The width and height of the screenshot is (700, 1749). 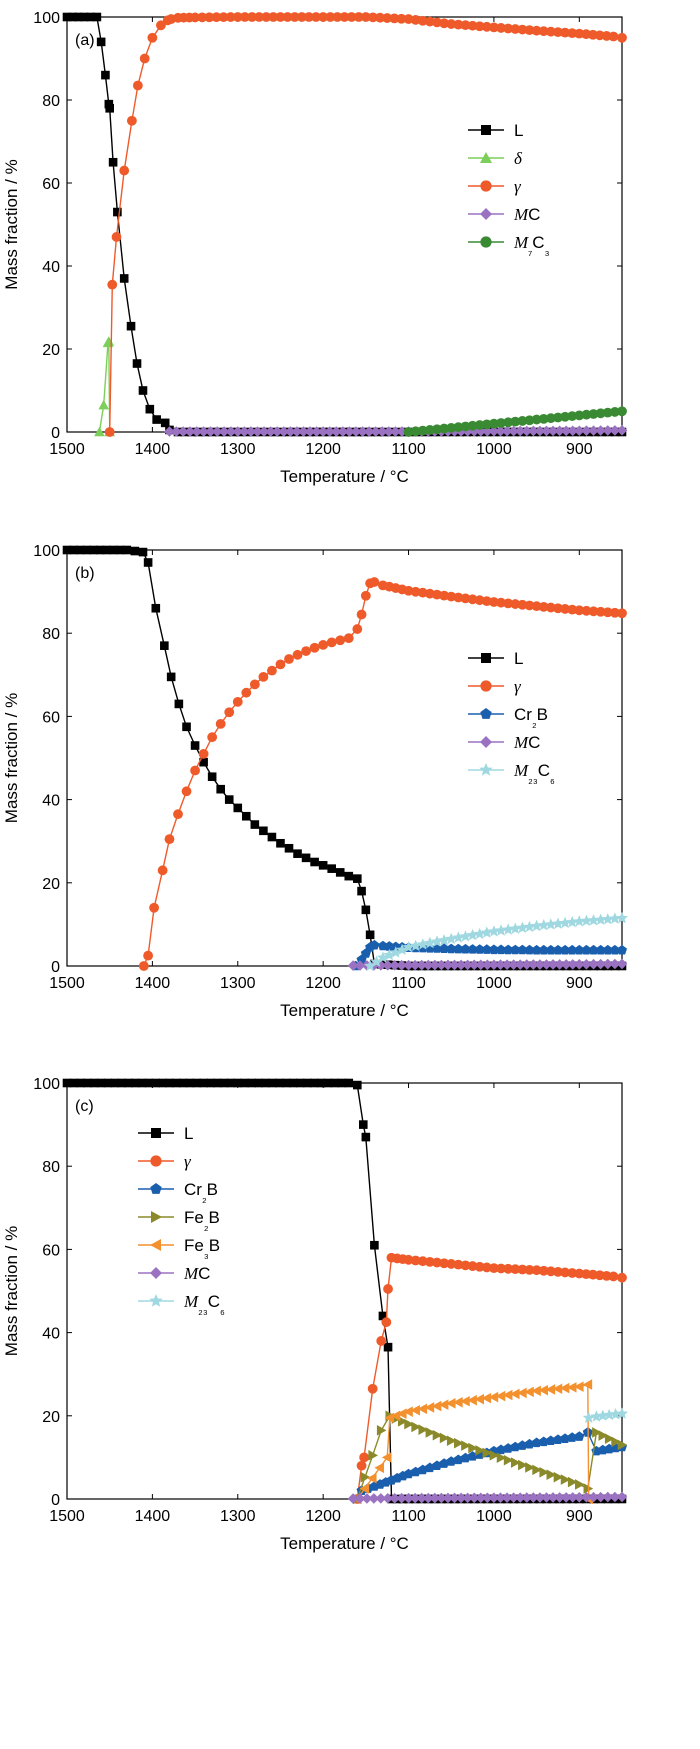 What do you see at coordinates (153, 449) in the screenshot?
I see `x-tick-label: 1400` at bounding box center [153, 449].